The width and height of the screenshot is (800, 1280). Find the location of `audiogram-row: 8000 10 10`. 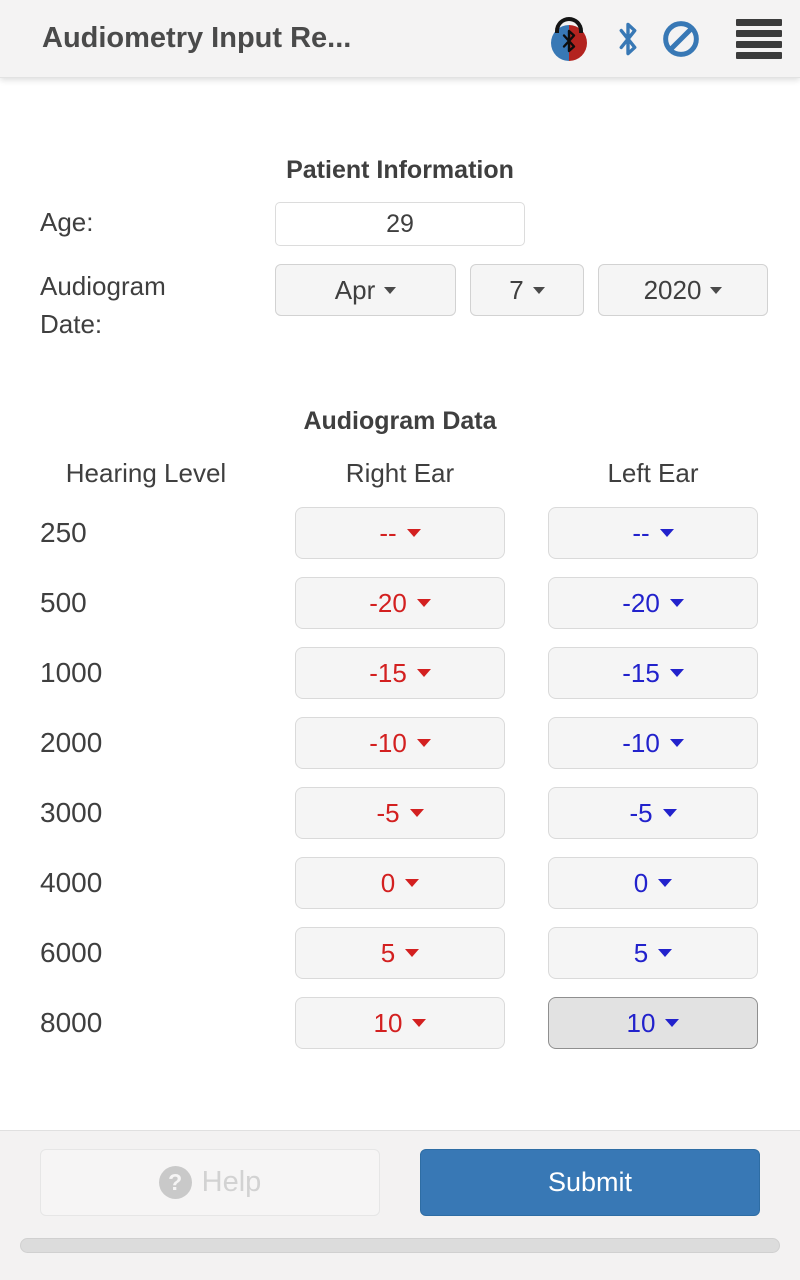

audiogram-row: 8000 10 10 is located at coordinates (400, 1023).